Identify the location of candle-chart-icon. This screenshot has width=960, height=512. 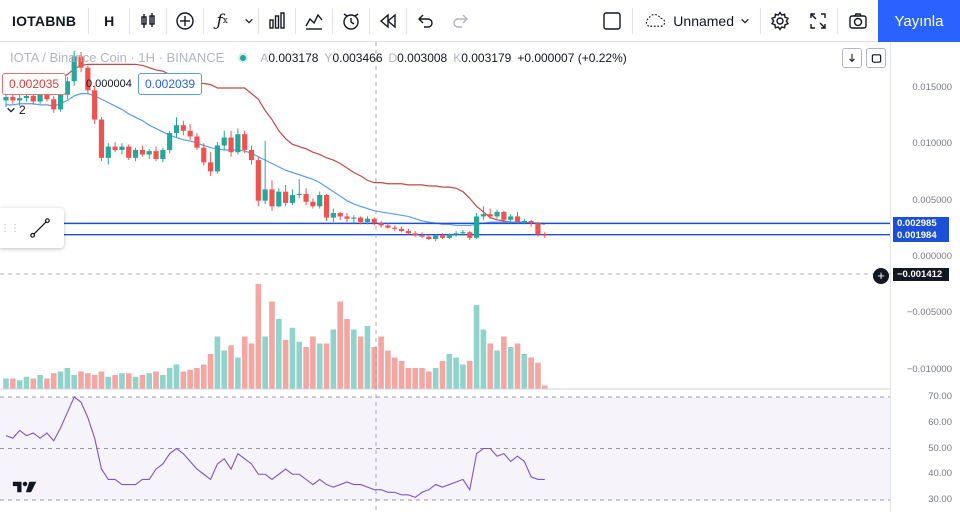
(148, 21).